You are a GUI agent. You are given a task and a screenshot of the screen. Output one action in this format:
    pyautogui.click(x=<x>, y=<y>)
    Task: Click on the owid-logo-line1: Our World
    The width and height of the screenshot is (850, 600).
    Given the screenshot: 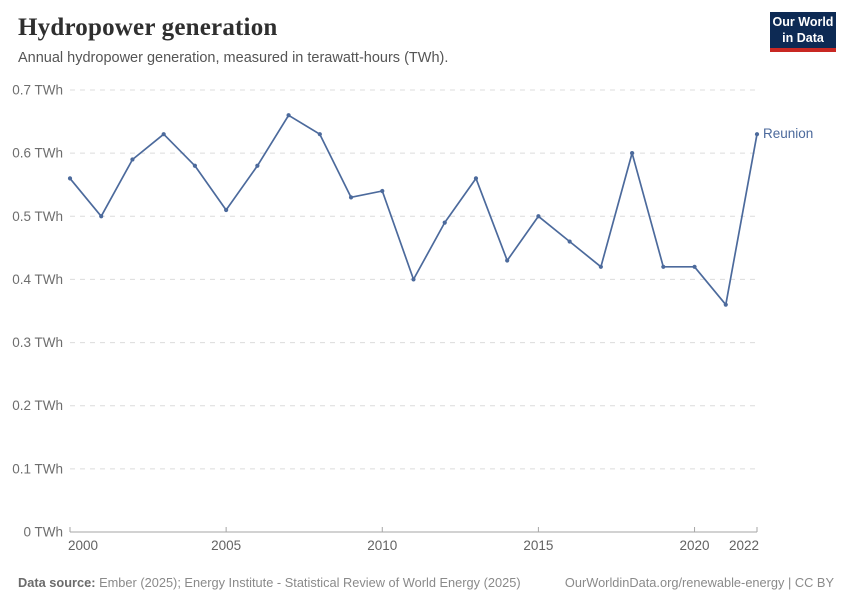 What is the action you would take?
    pyautogui.click(x=803, y=22)
    